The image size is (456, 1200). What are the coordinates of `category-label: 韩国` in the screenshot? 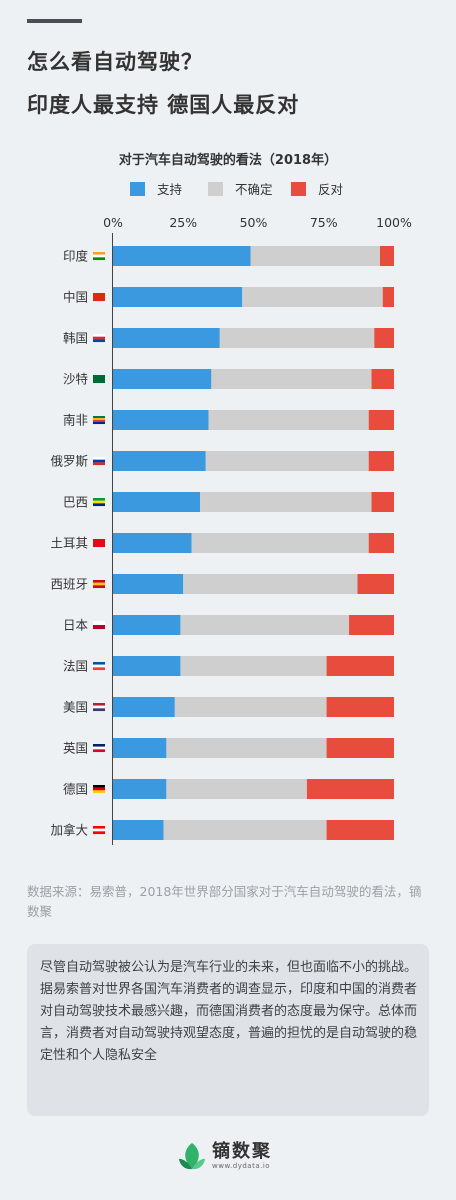 It's located at (75, 338).